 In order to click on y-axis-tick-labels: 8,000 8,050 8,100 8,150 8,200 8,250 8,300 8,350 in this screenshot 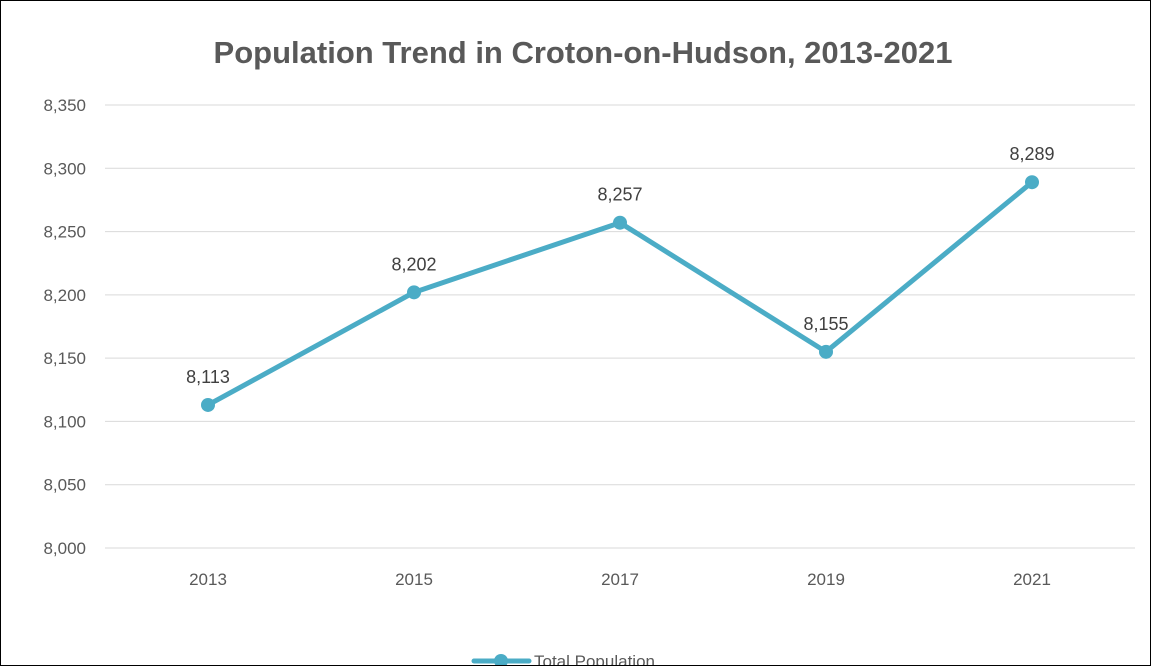, I will do `click(64, 327)`.